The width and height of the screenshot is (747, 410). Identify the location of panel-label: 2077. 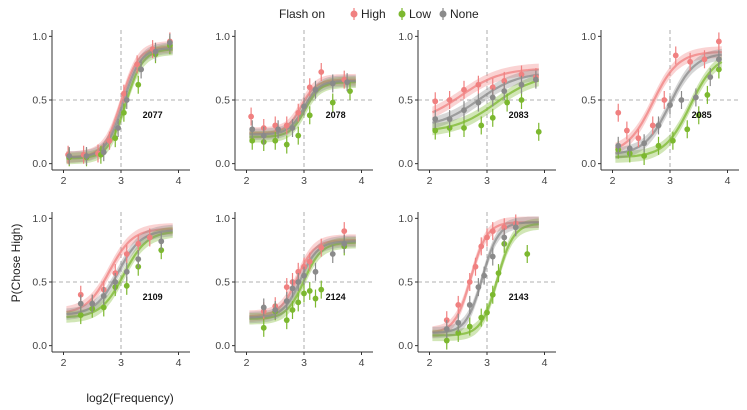
(153, 115).